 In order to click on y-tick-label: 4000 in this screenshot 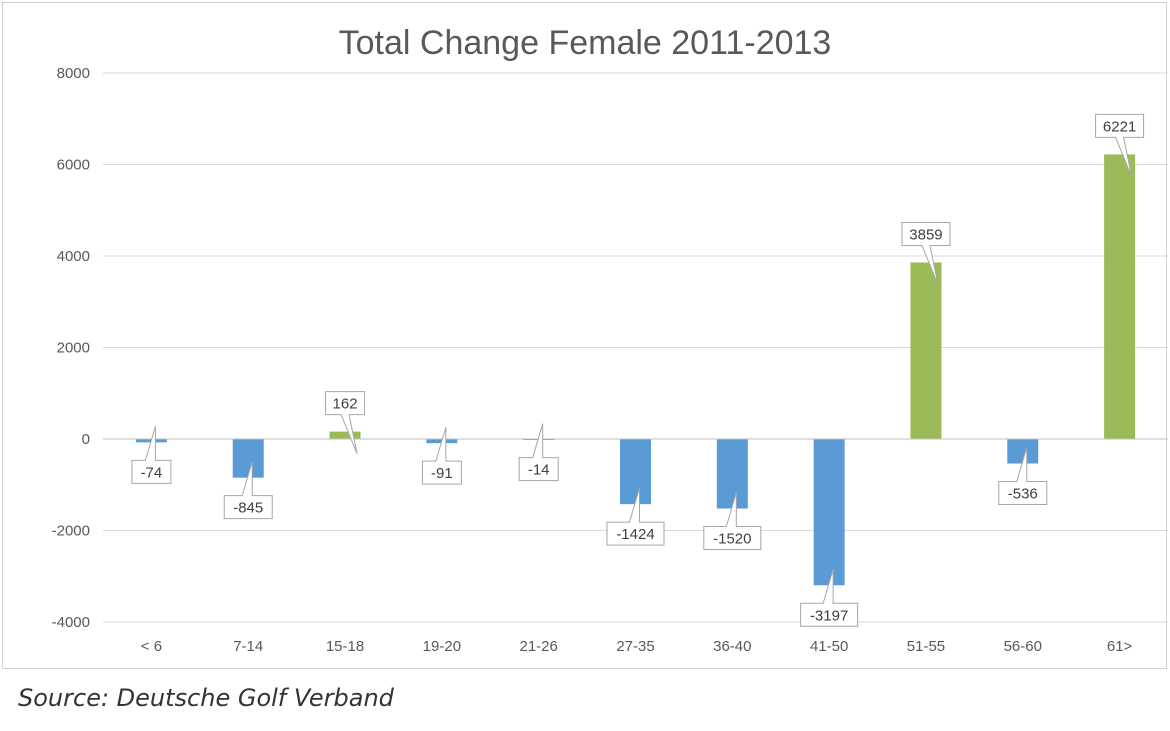, I will do `click(73, 256)`.